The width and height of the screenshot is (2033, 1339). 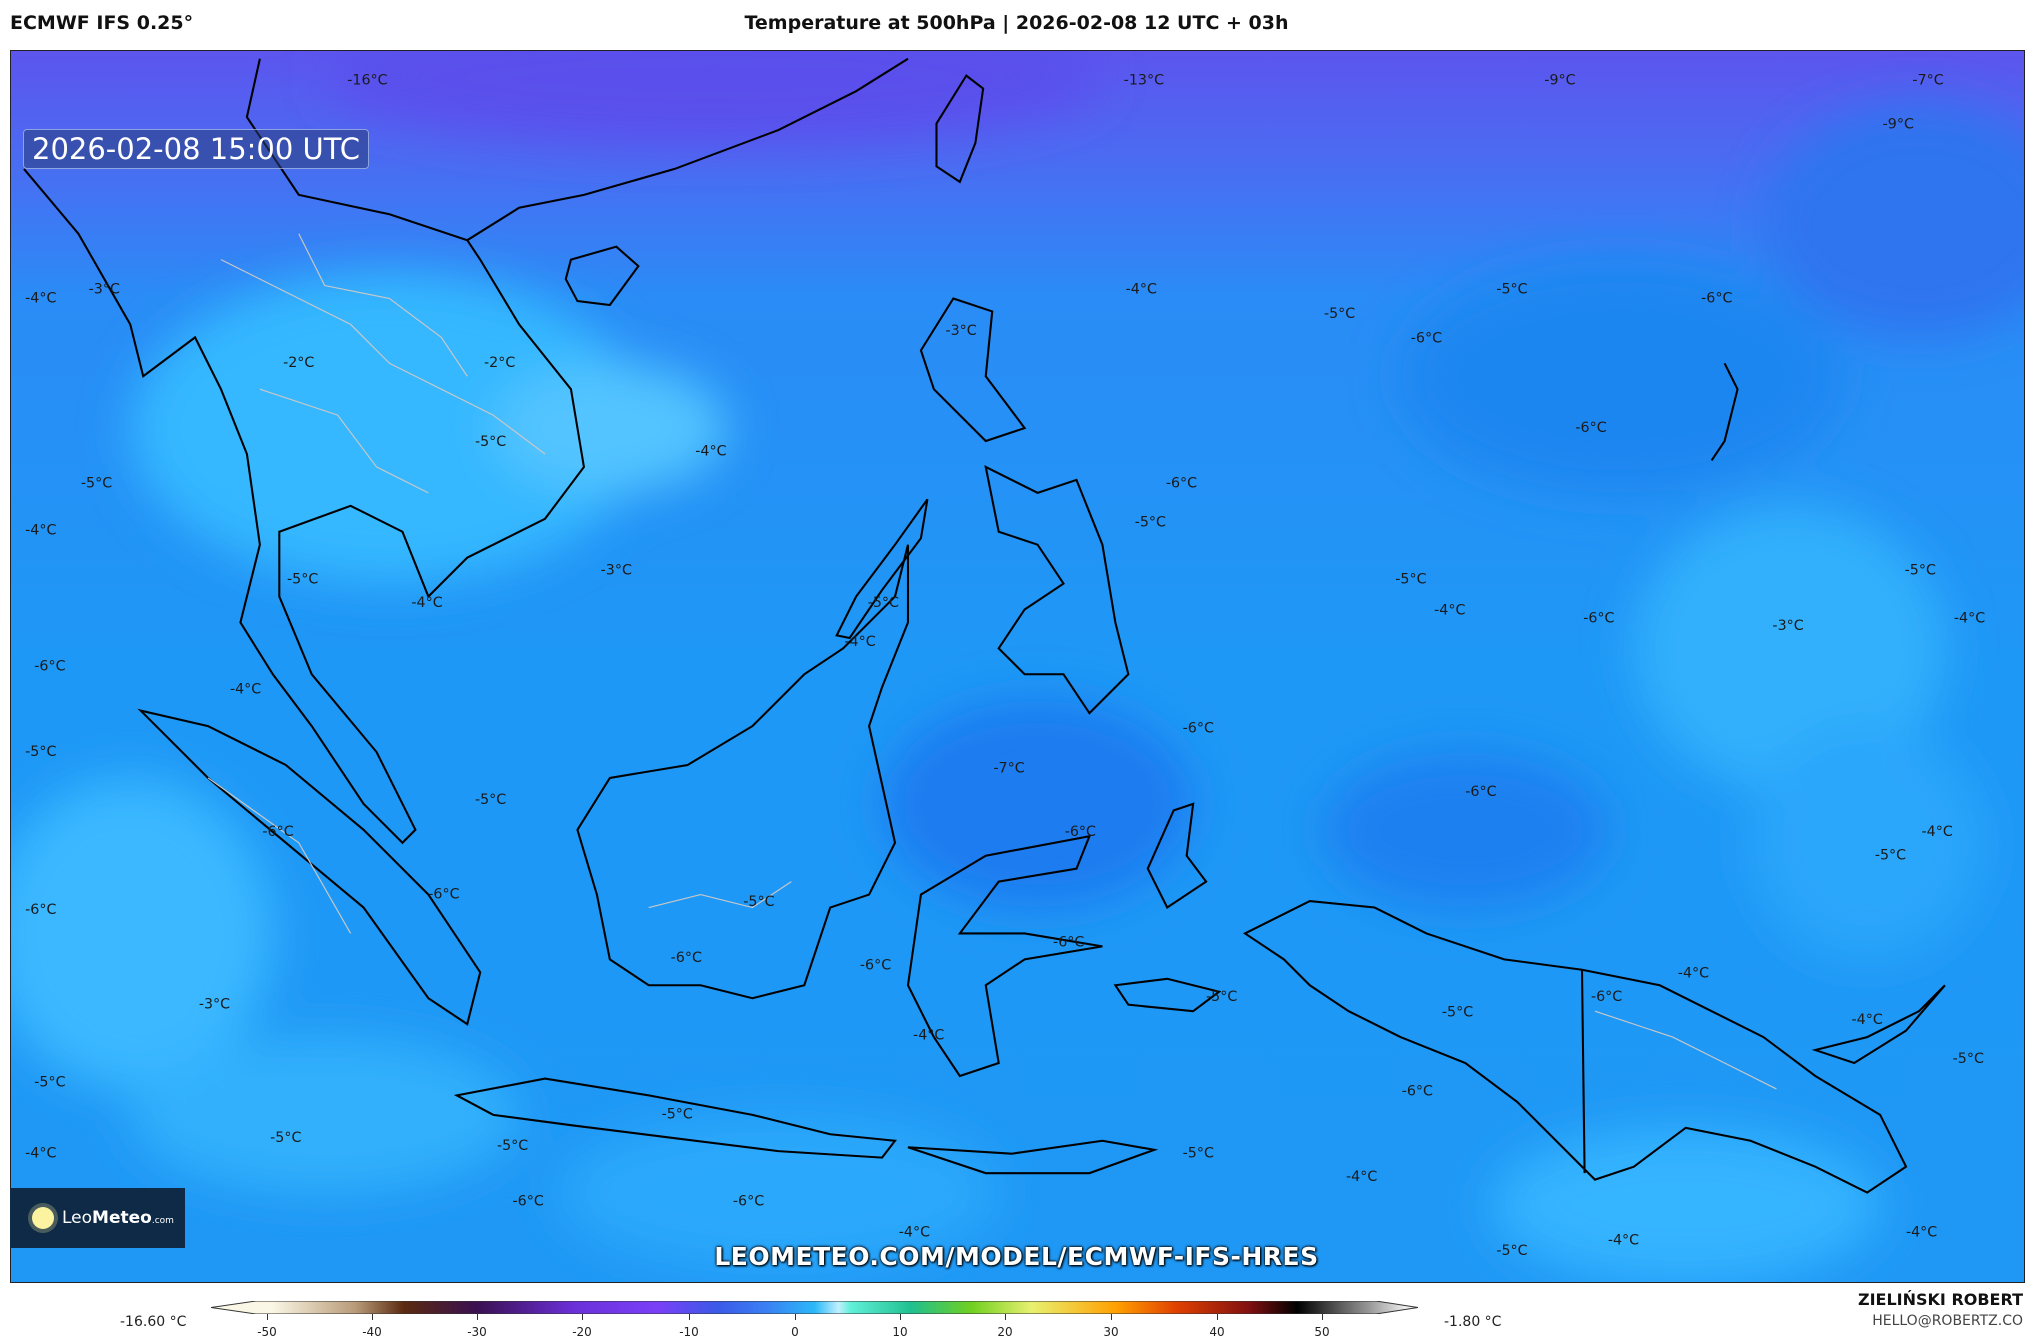 What do you see at coordinates (1575, 1046) in the screenshot?
I see `new-guinea` at bounding box center [1575, 1046].